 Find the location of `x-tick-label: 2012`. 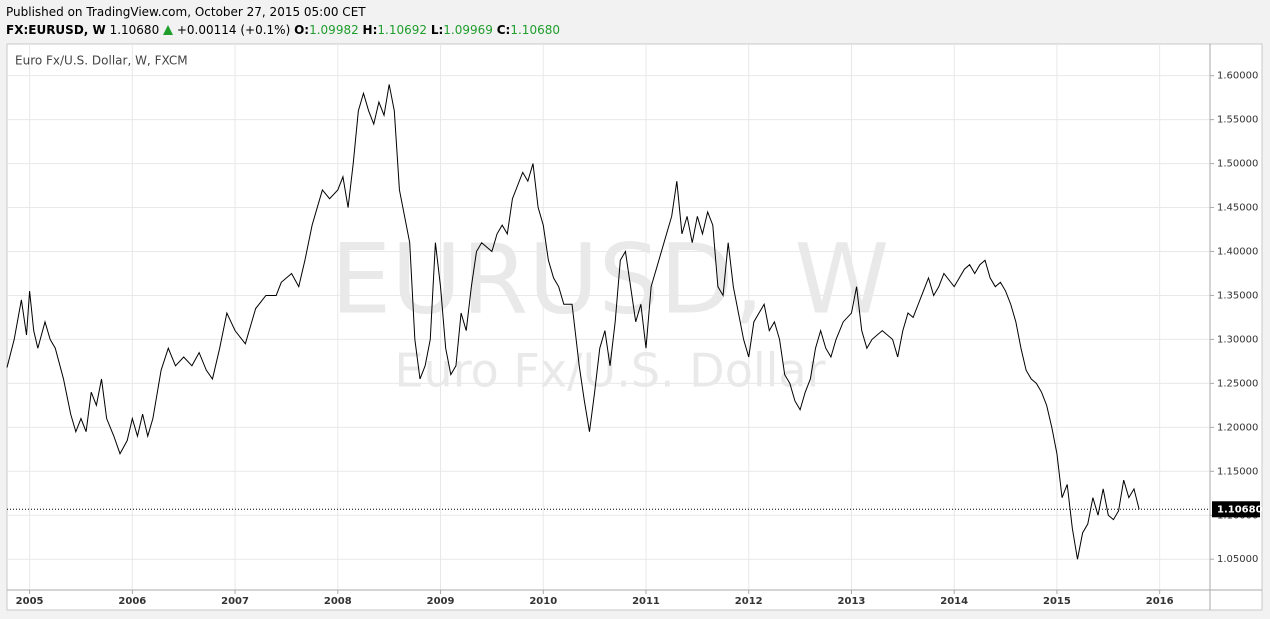

x-tick-label: 2012 is located at coordinates (749, 601).